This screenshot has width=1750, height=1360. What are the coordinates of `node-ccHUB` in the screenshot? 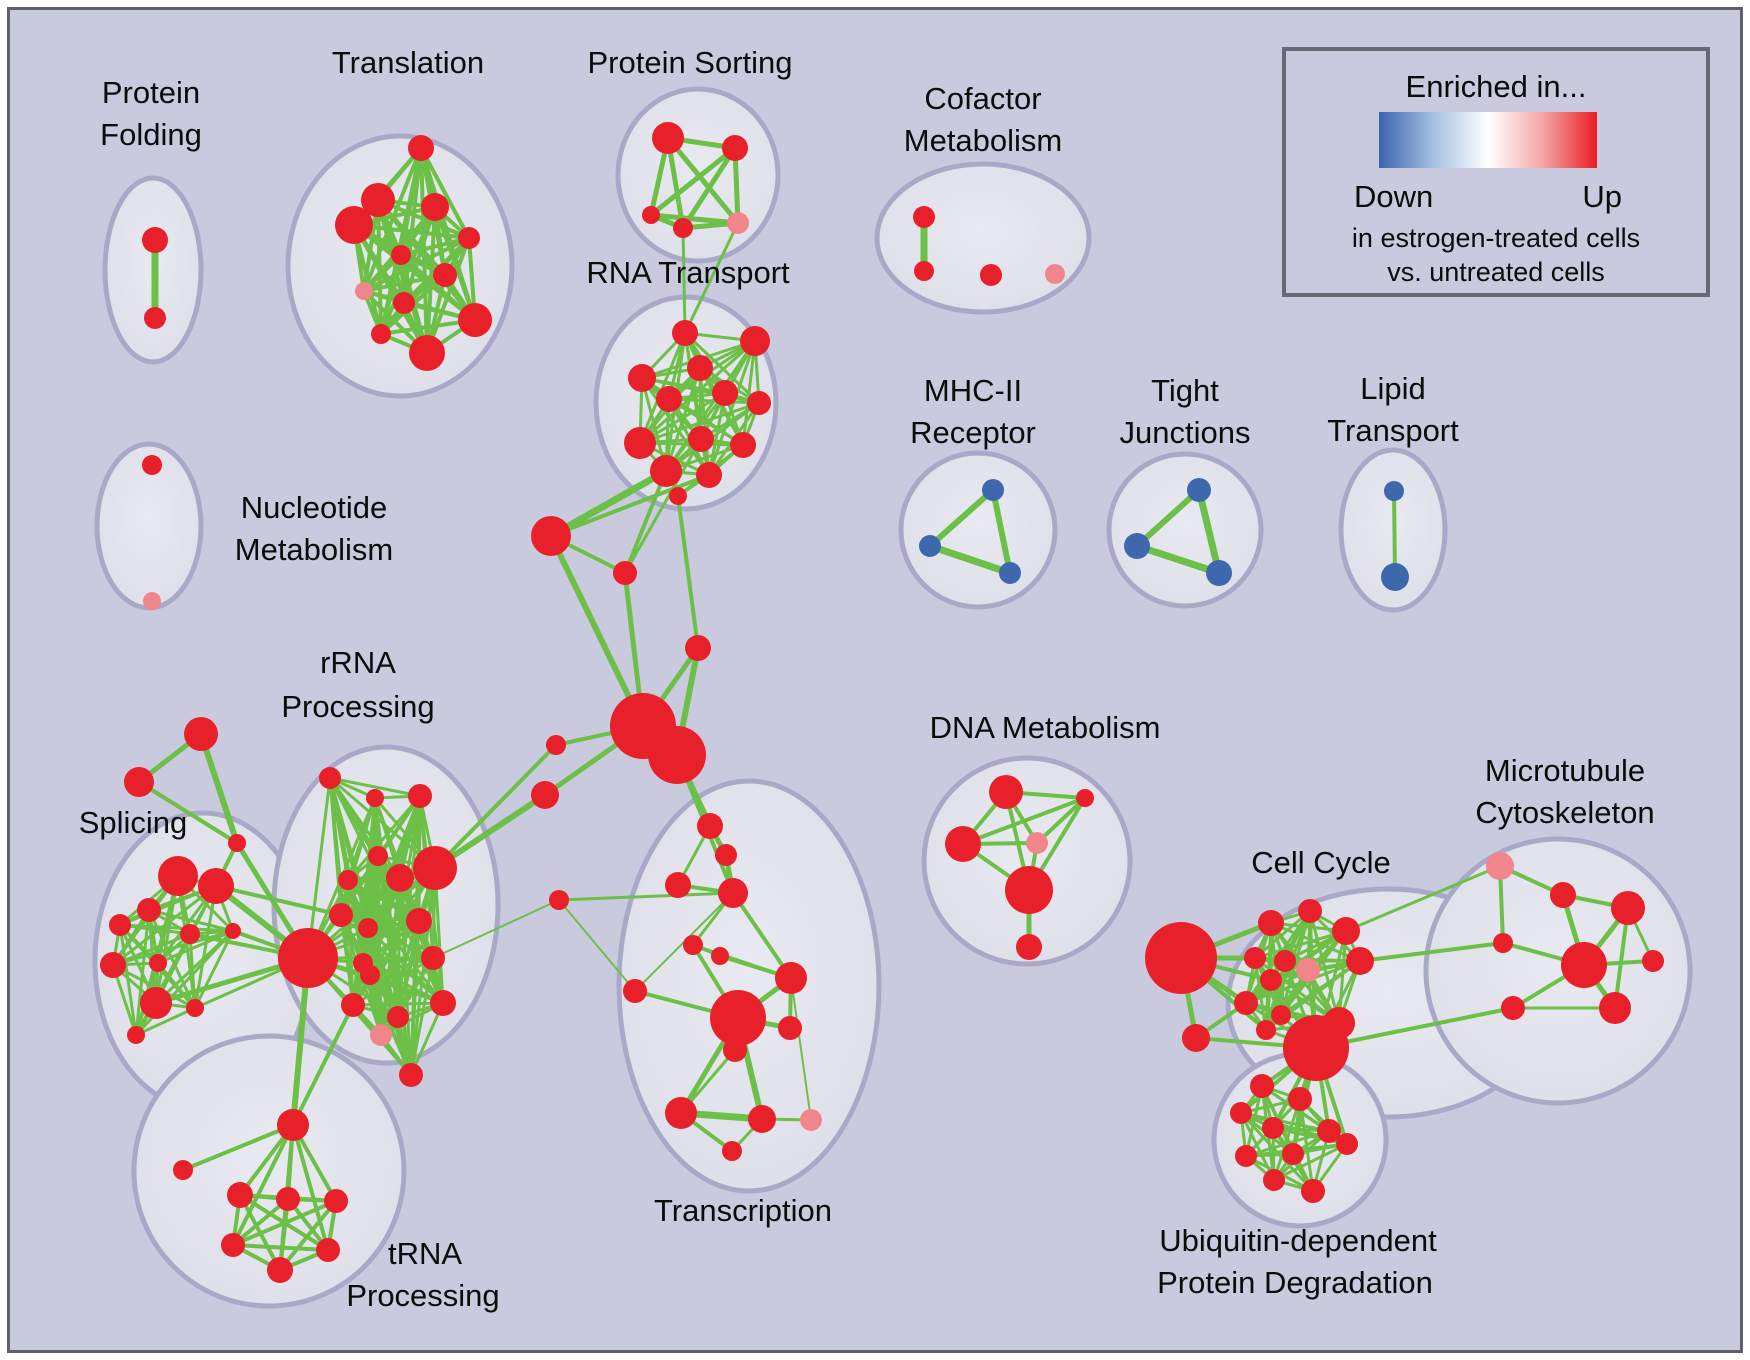 It's located at (1316, 1048).